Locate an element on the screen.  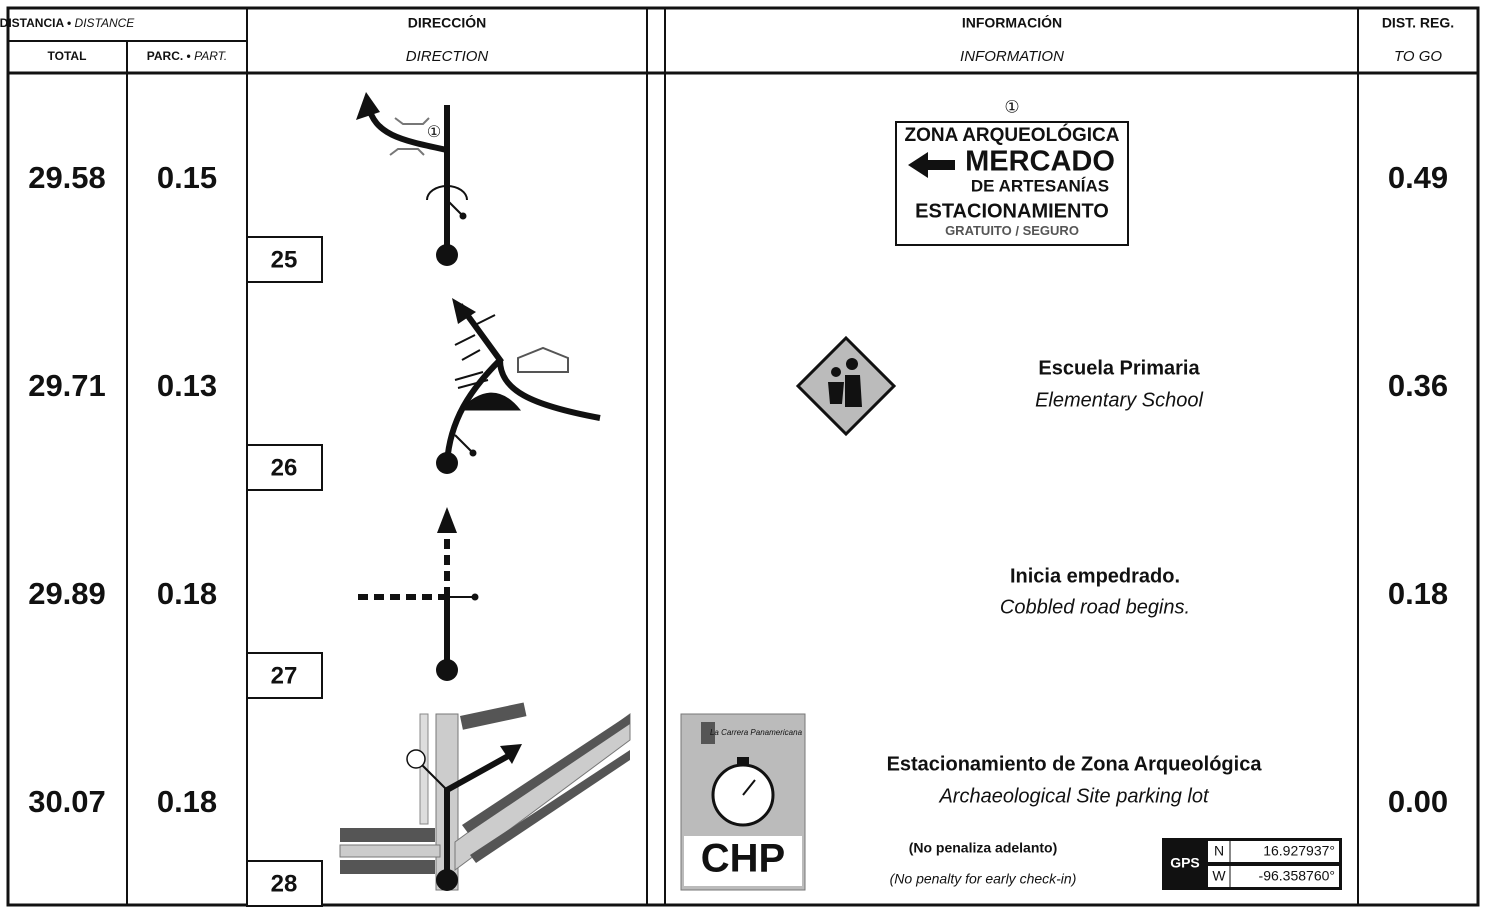
chp-card is located at coordinates (743, 802).